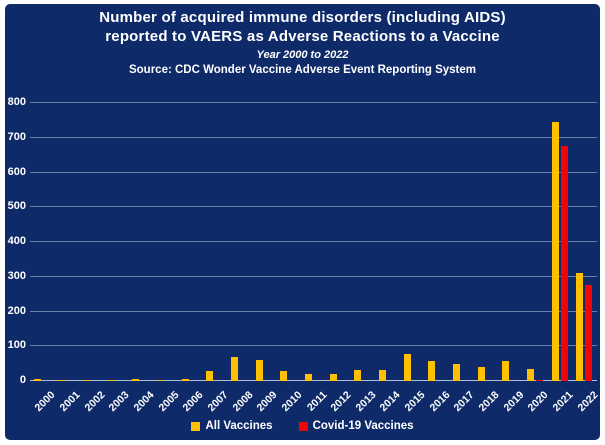 This screenshot has width=605, height=445. I want to click on bar-all-vaccines-2007, so click(210, 375).